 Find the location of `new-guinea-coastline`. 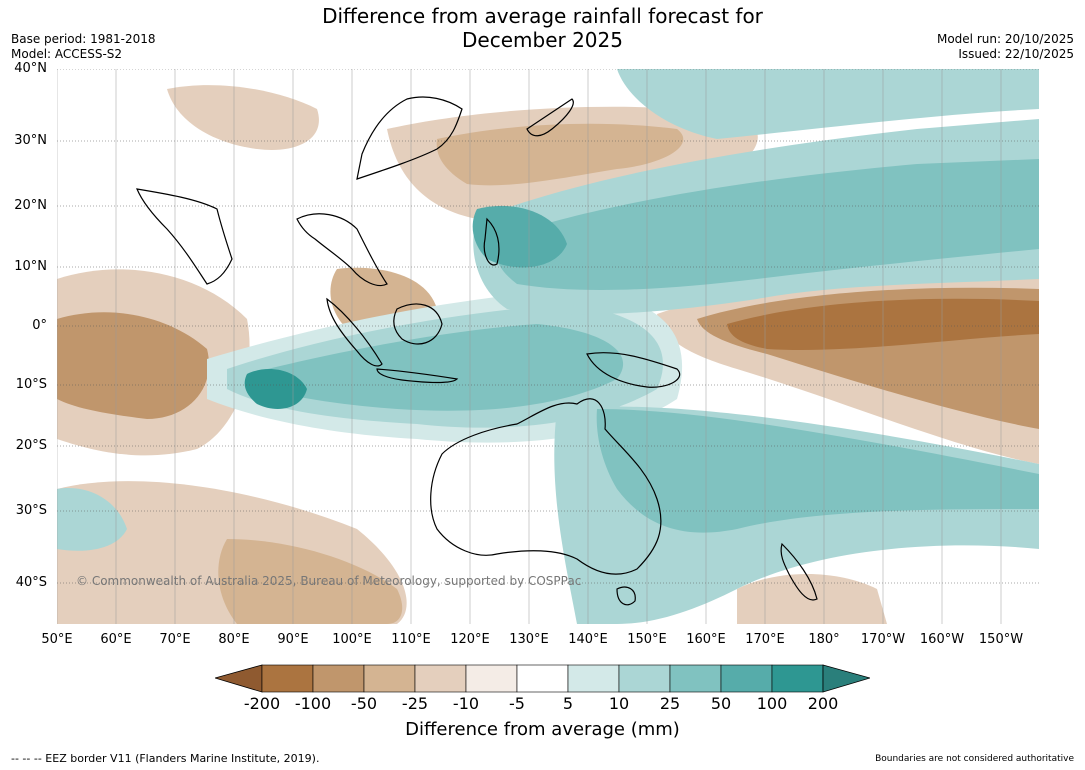

new-guinea-coastline is located at coordinates (633, 370).